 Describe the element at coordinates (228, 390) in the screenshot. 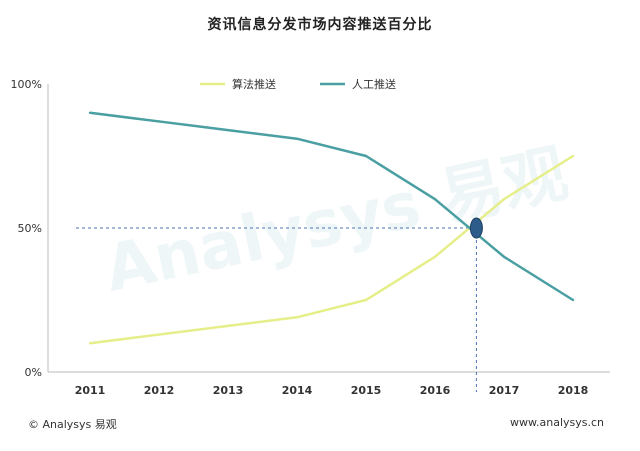

I see `x-tick-label: 2013` at that location.